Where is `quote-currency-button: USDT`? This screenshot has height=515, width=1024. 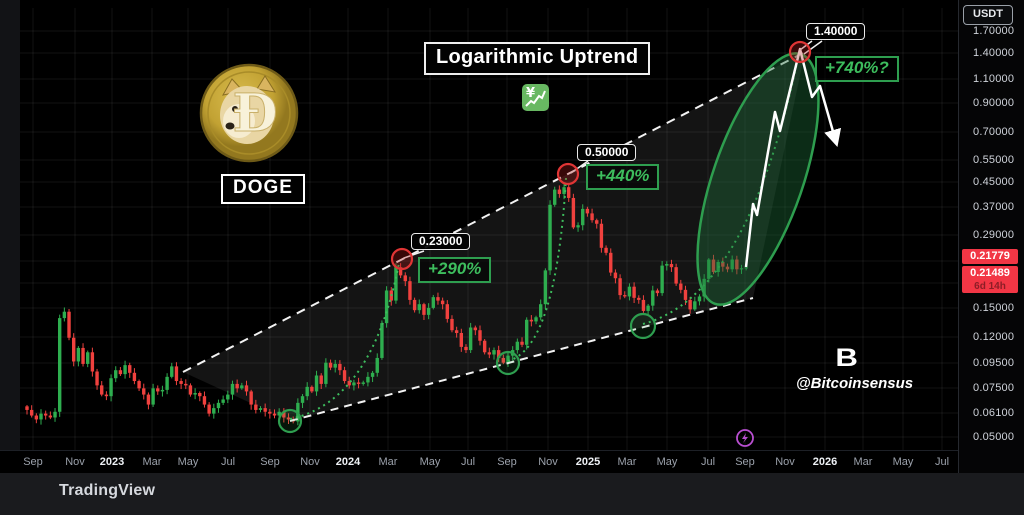 quote-currency-button: USDT is located at coordinates (988, 15).